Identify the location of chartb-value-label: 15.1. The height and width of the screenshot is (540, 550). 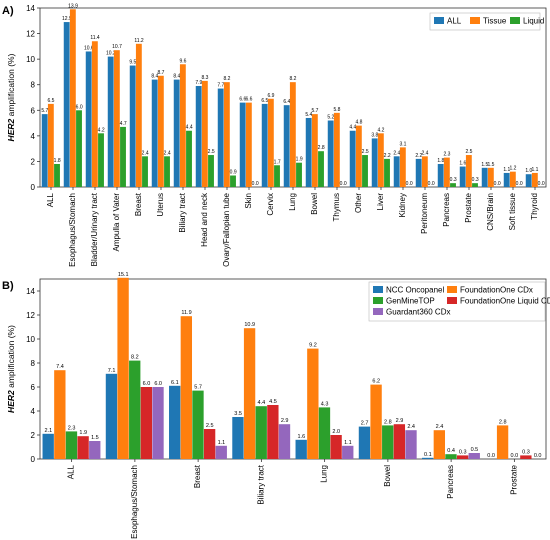
(123, 275).